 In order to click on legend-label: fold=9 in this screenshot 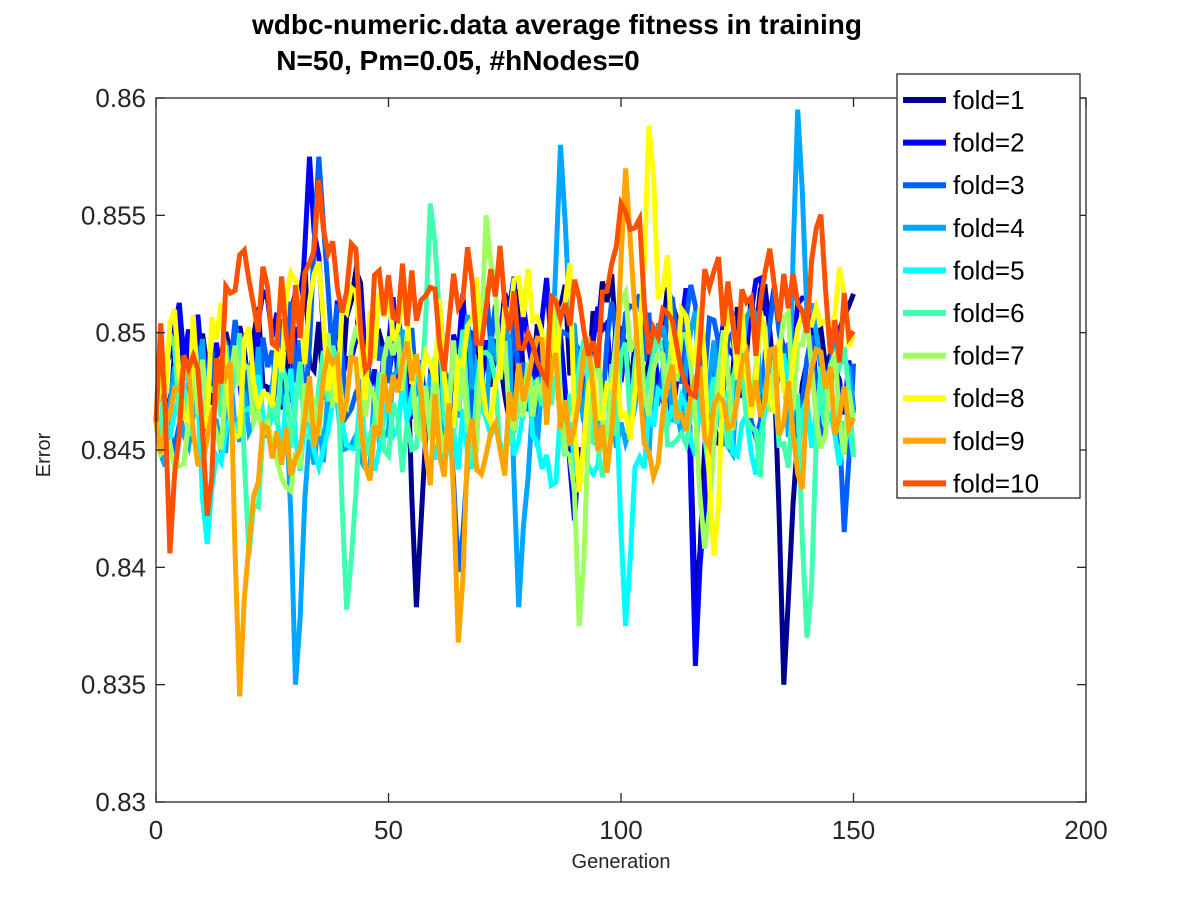, I will do `click(989, 441)`.